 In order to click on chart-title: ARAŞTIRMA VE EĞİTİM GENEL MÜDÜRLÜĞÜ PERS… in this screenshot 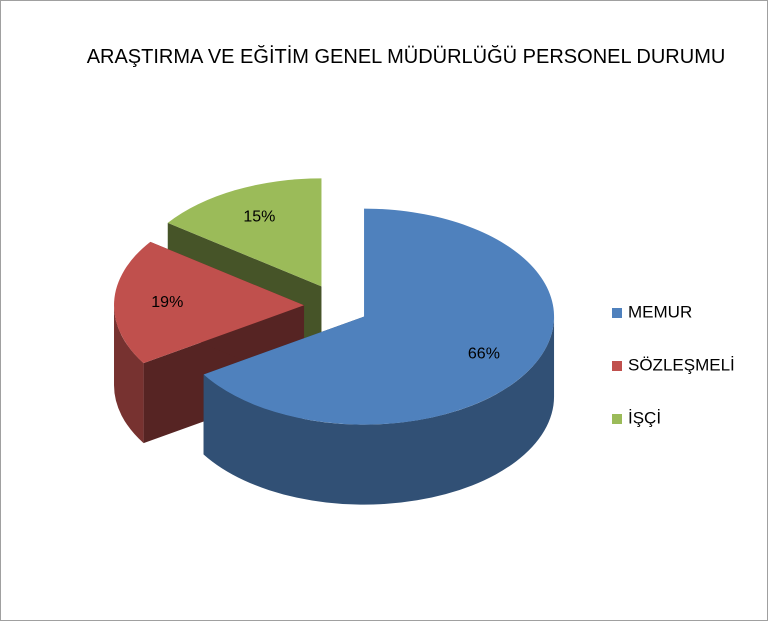, I will do `click(406, 57)`.